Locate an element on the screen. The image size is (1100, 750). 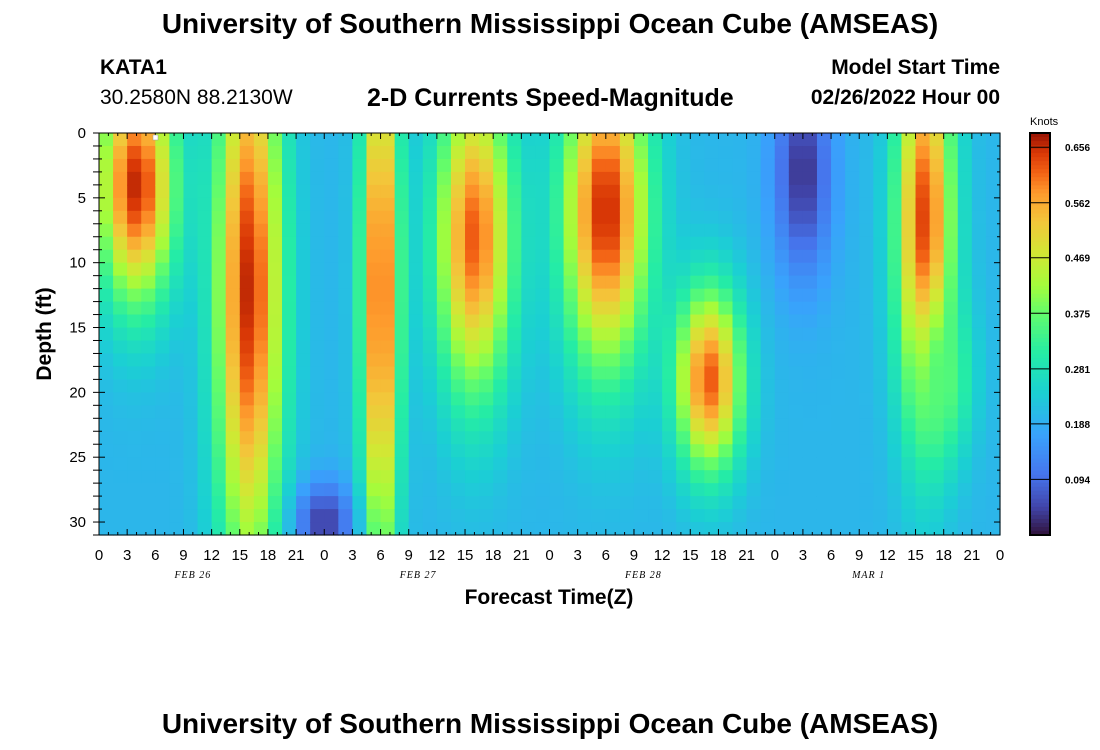
x-tick-label: 15 is located at coordinates (915, 555).